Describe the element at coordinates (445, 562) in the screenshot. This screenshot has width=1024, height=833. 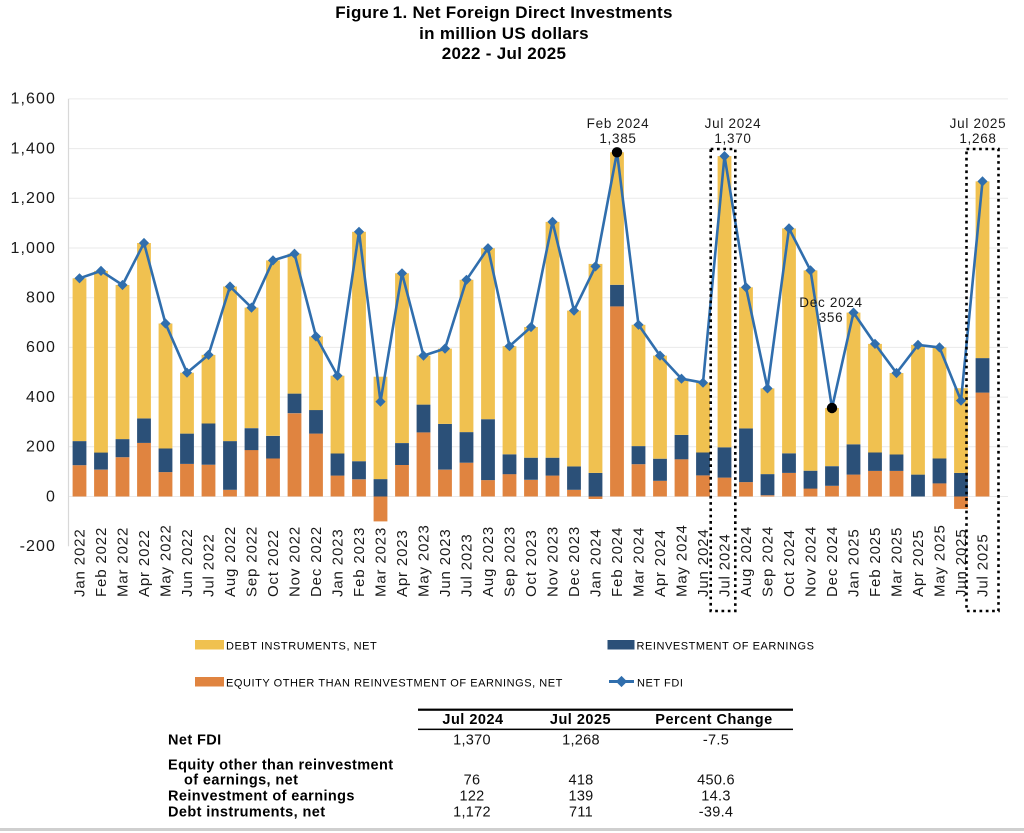
I see `svg-text: Jun 2023` at that location.